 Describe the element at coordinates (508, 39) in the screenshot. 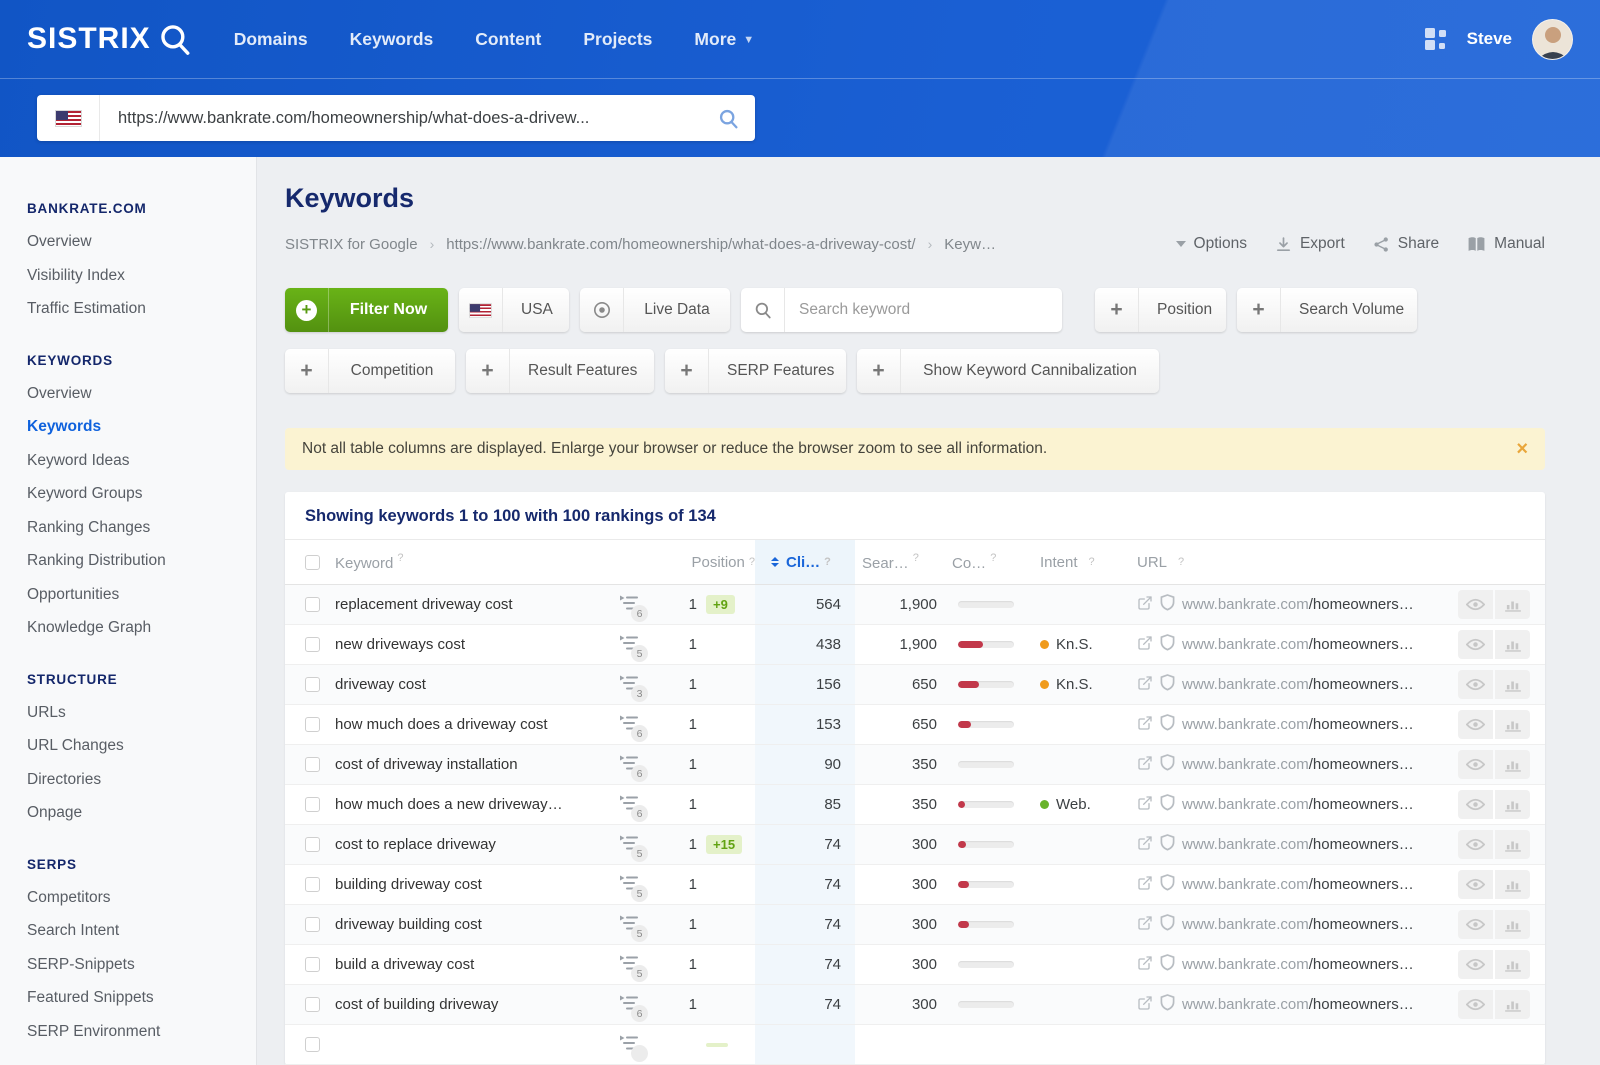

I see `nav-item-content: Content` at that location.